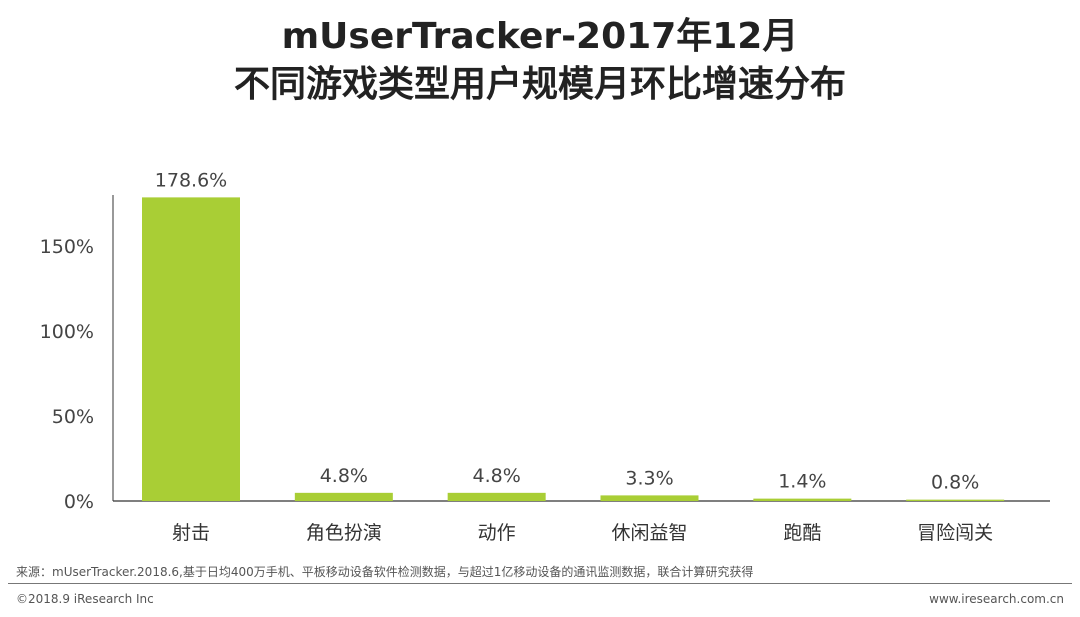 The width and height of the screenshot is (1080, 617). What do you see at coordinates (996, 599) in the screenshot?
I see `website-link: www.iresearch.com.cn` at bounding box center [996, 599].